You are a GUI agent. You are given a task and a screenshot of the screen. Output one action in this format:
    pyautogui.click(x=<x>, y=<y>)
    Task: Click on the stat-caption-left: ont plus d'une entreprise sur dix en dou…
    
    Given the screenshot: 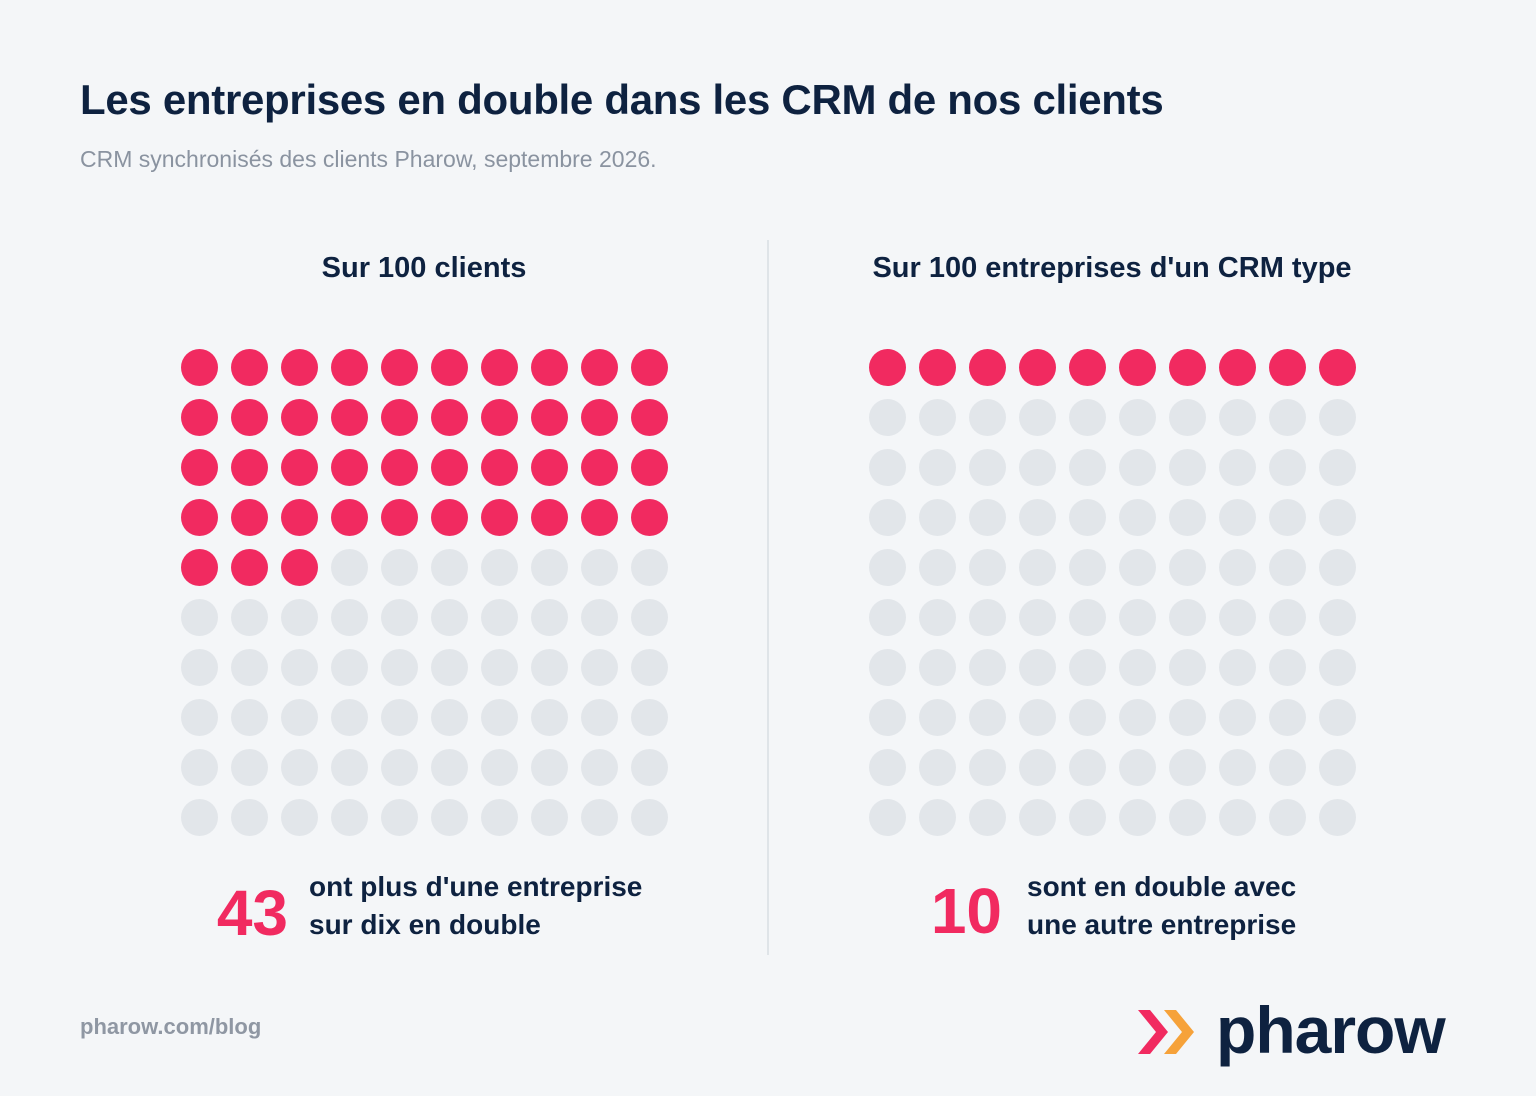 What is the action you would take?
    pyautogui.click(x=475, y=906)
    